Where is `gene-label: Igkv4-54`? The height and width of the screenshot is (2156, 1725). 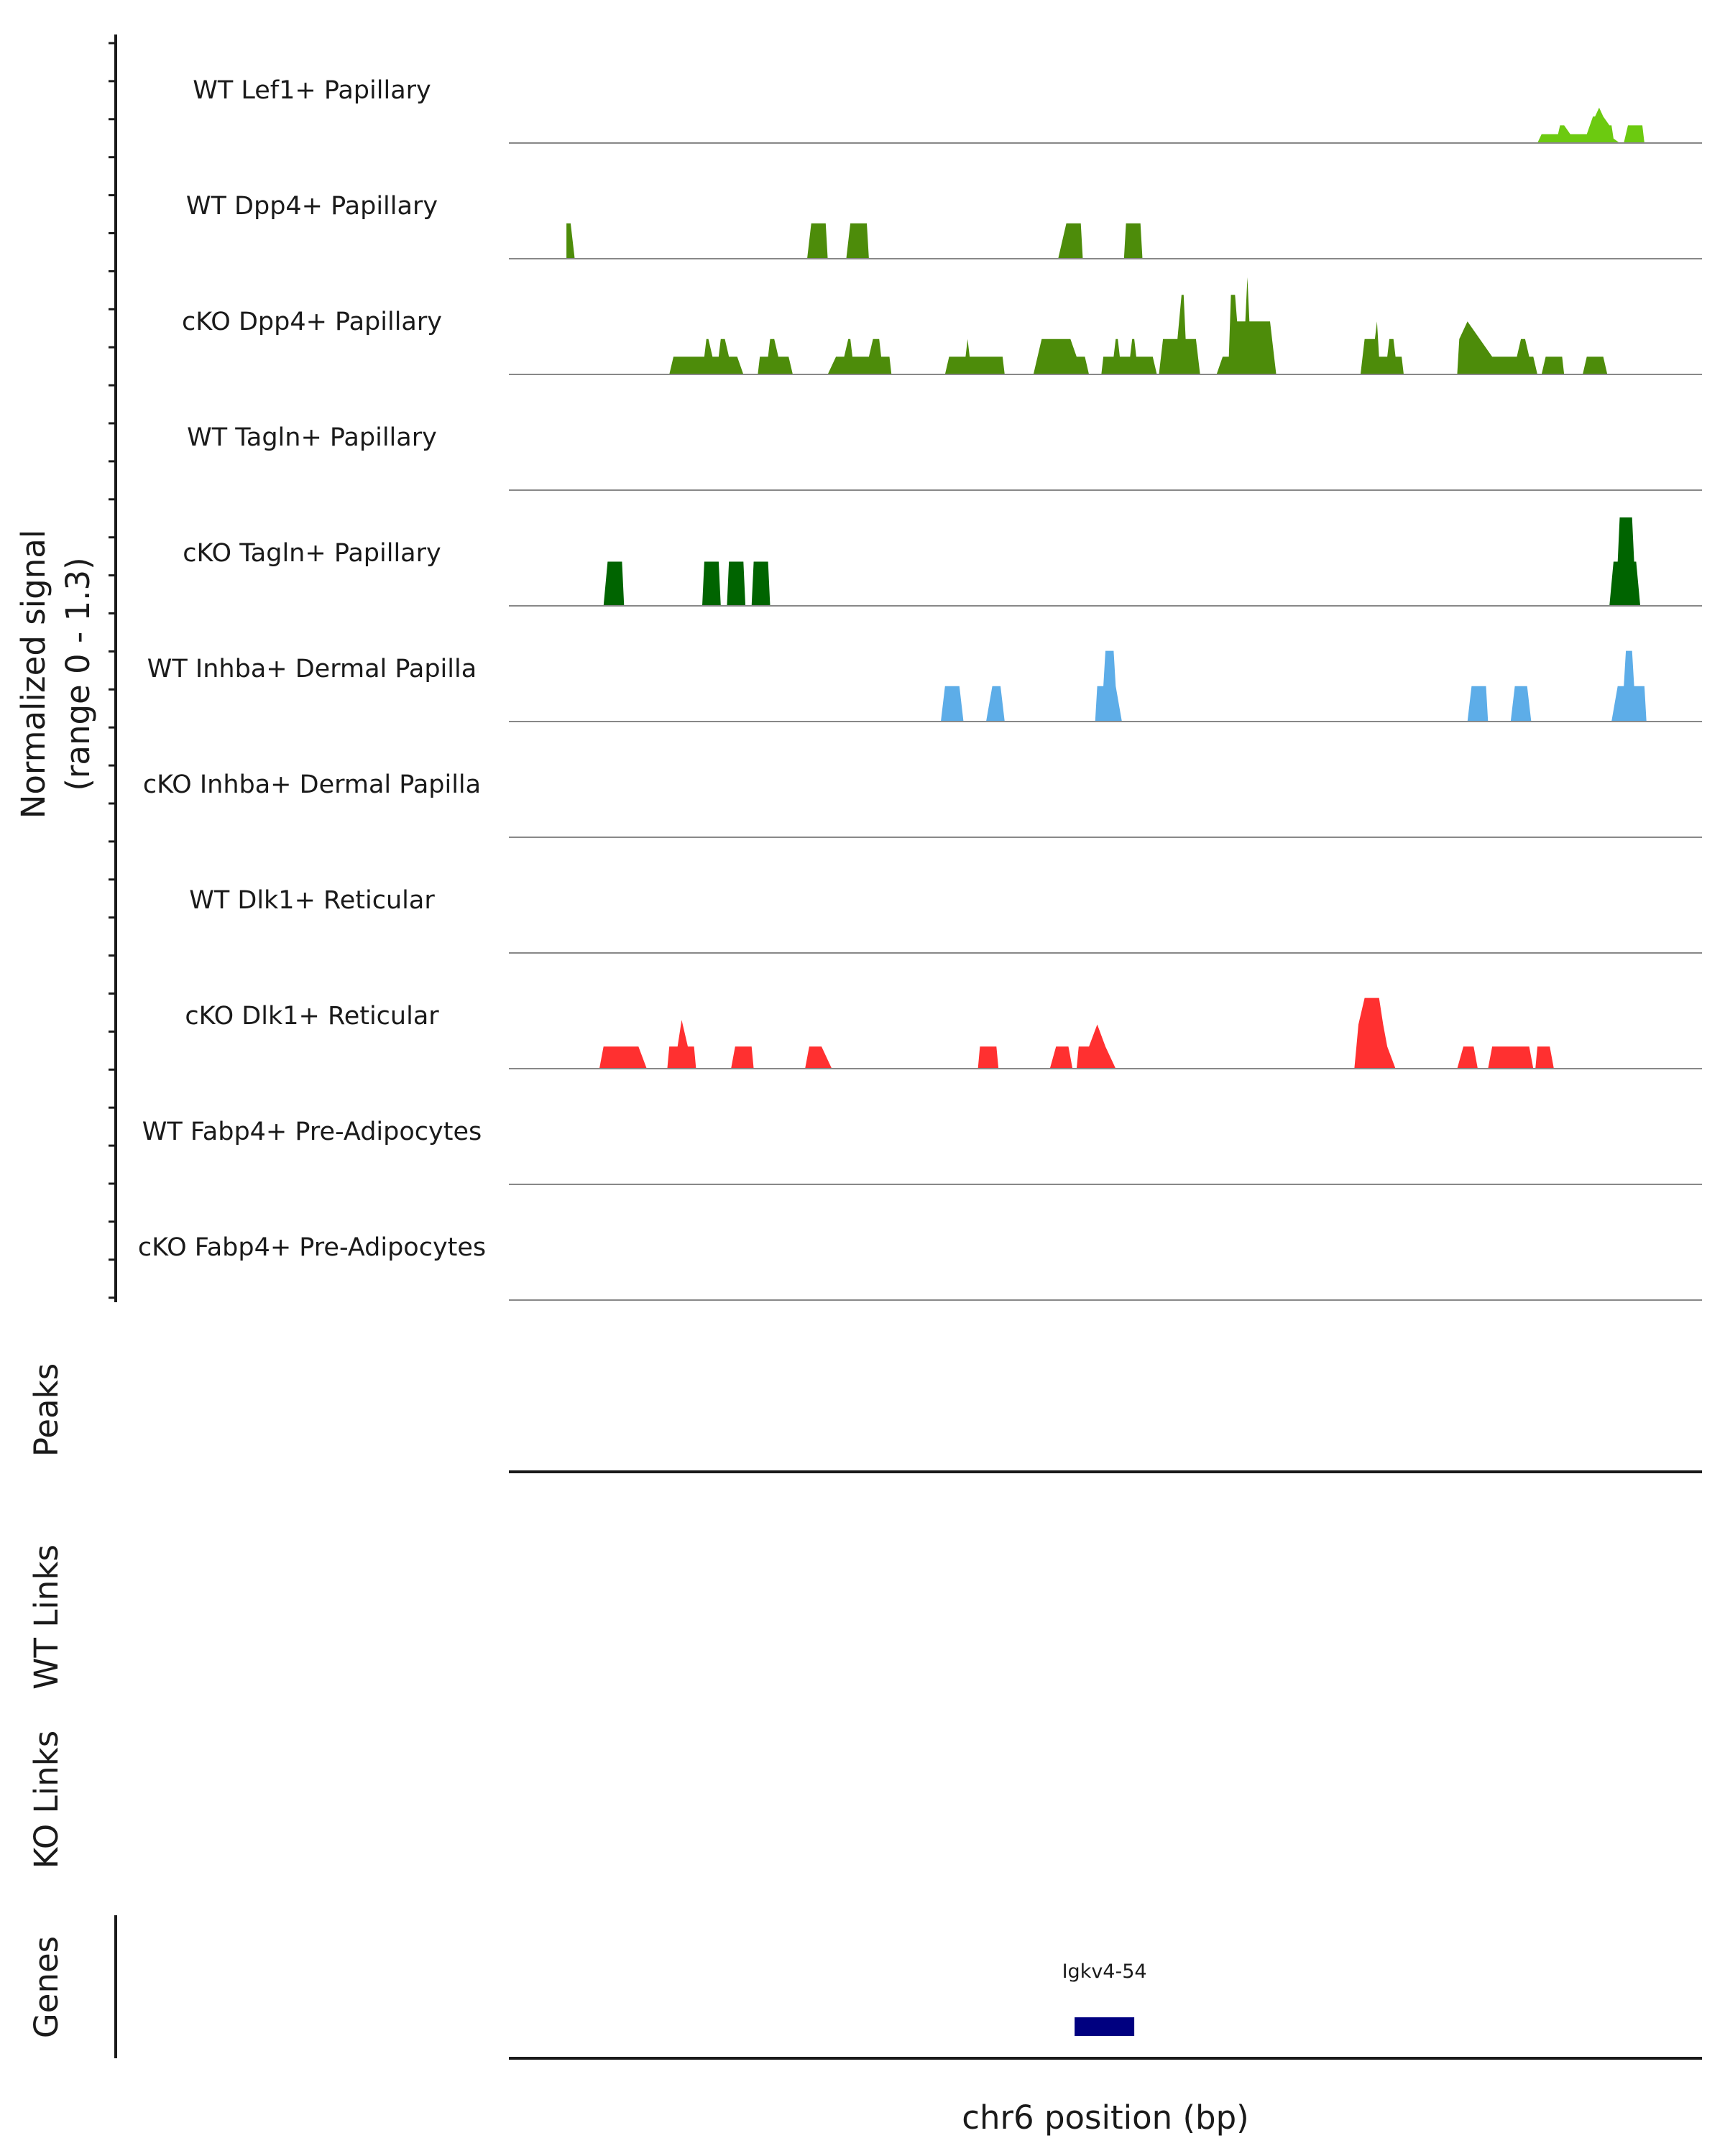
gene-label: Igkv4-54 is located at coordinates (1104, 1972).